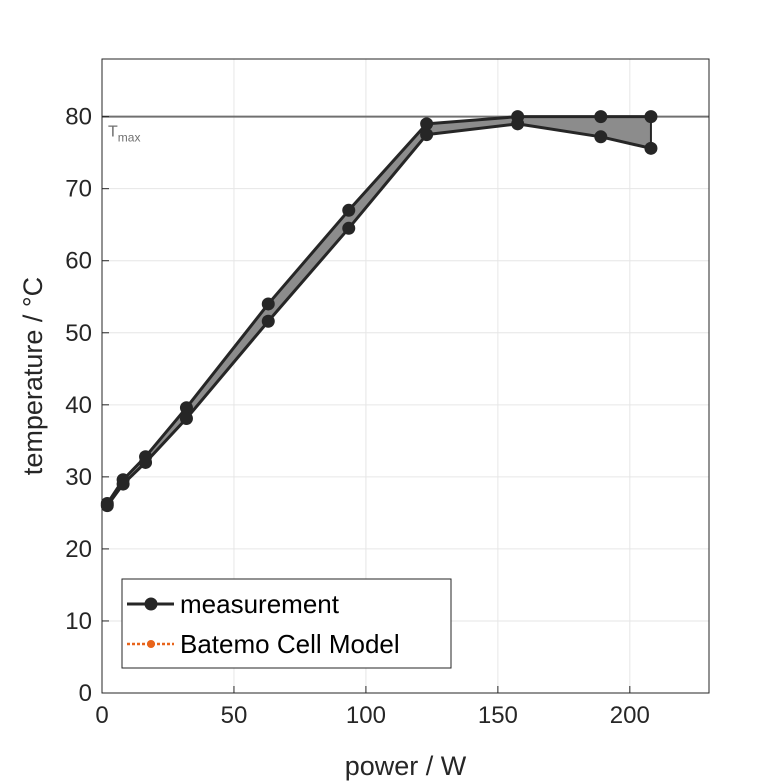 This screenshot has width=781, height=781. Describe the element at coordinates (234, 715) in the screenshot. I see `x-tick-label: 50` at that location.